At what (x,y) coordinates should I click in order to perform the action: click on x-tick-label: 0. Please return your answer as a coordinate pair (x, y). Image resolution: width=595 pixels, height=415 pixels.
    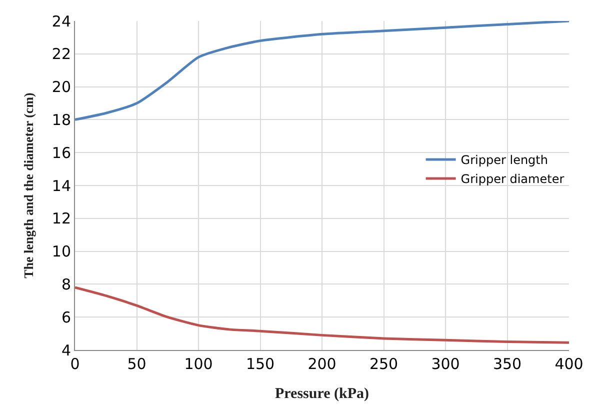
    Looking at the image, I should click on (75, 364).